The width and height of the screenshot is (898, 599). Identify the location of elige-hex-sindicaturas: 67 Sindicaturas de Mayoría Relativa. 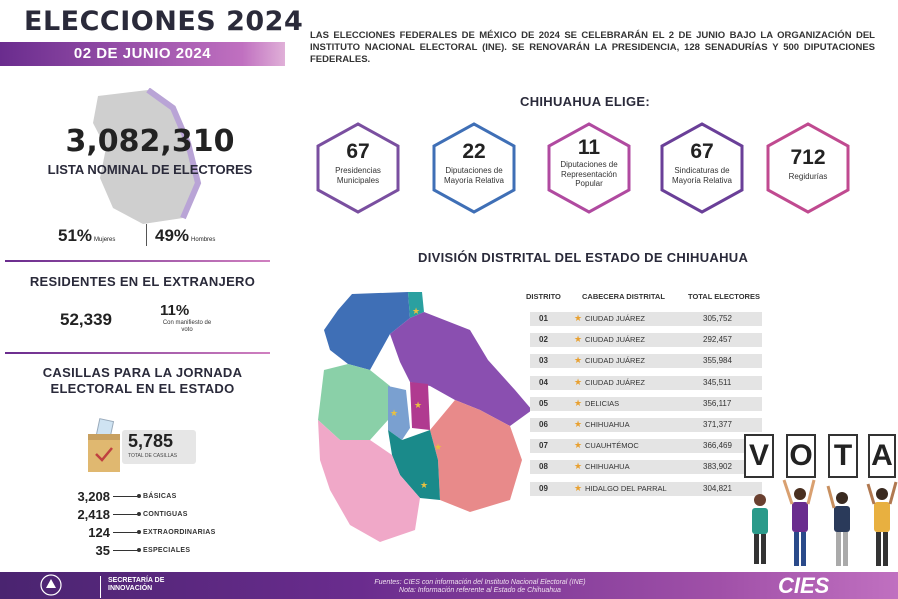
(702, 168).